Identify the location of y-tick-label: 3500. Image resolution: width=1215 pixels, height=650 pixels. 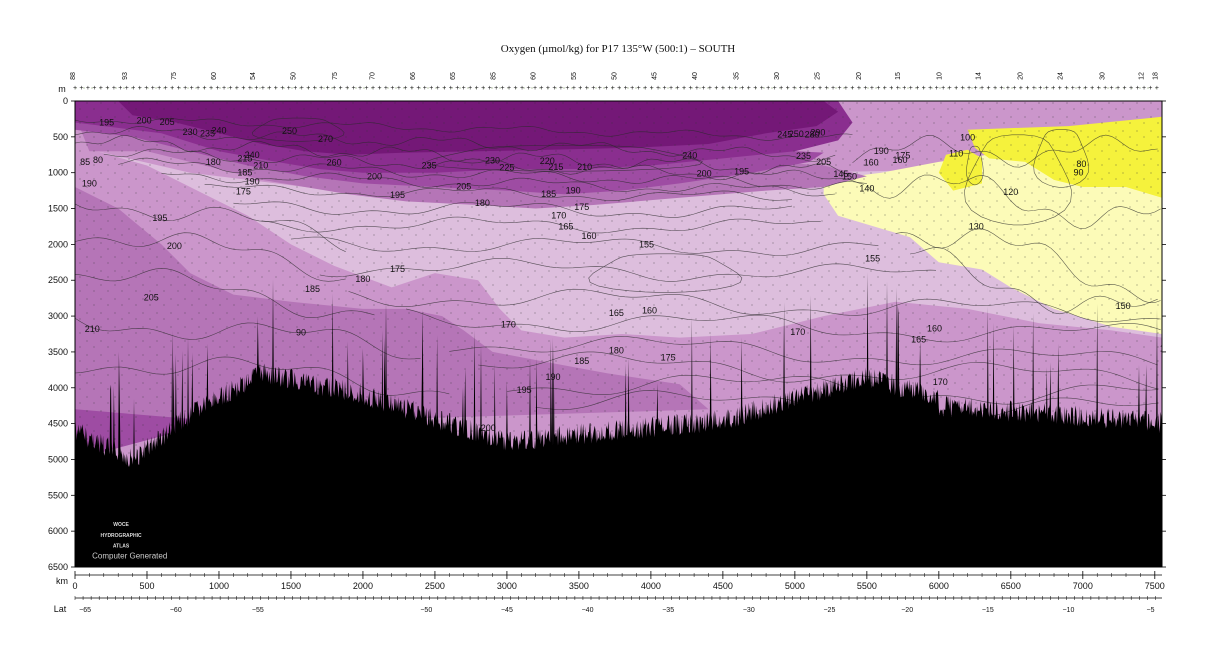
(58, 352).